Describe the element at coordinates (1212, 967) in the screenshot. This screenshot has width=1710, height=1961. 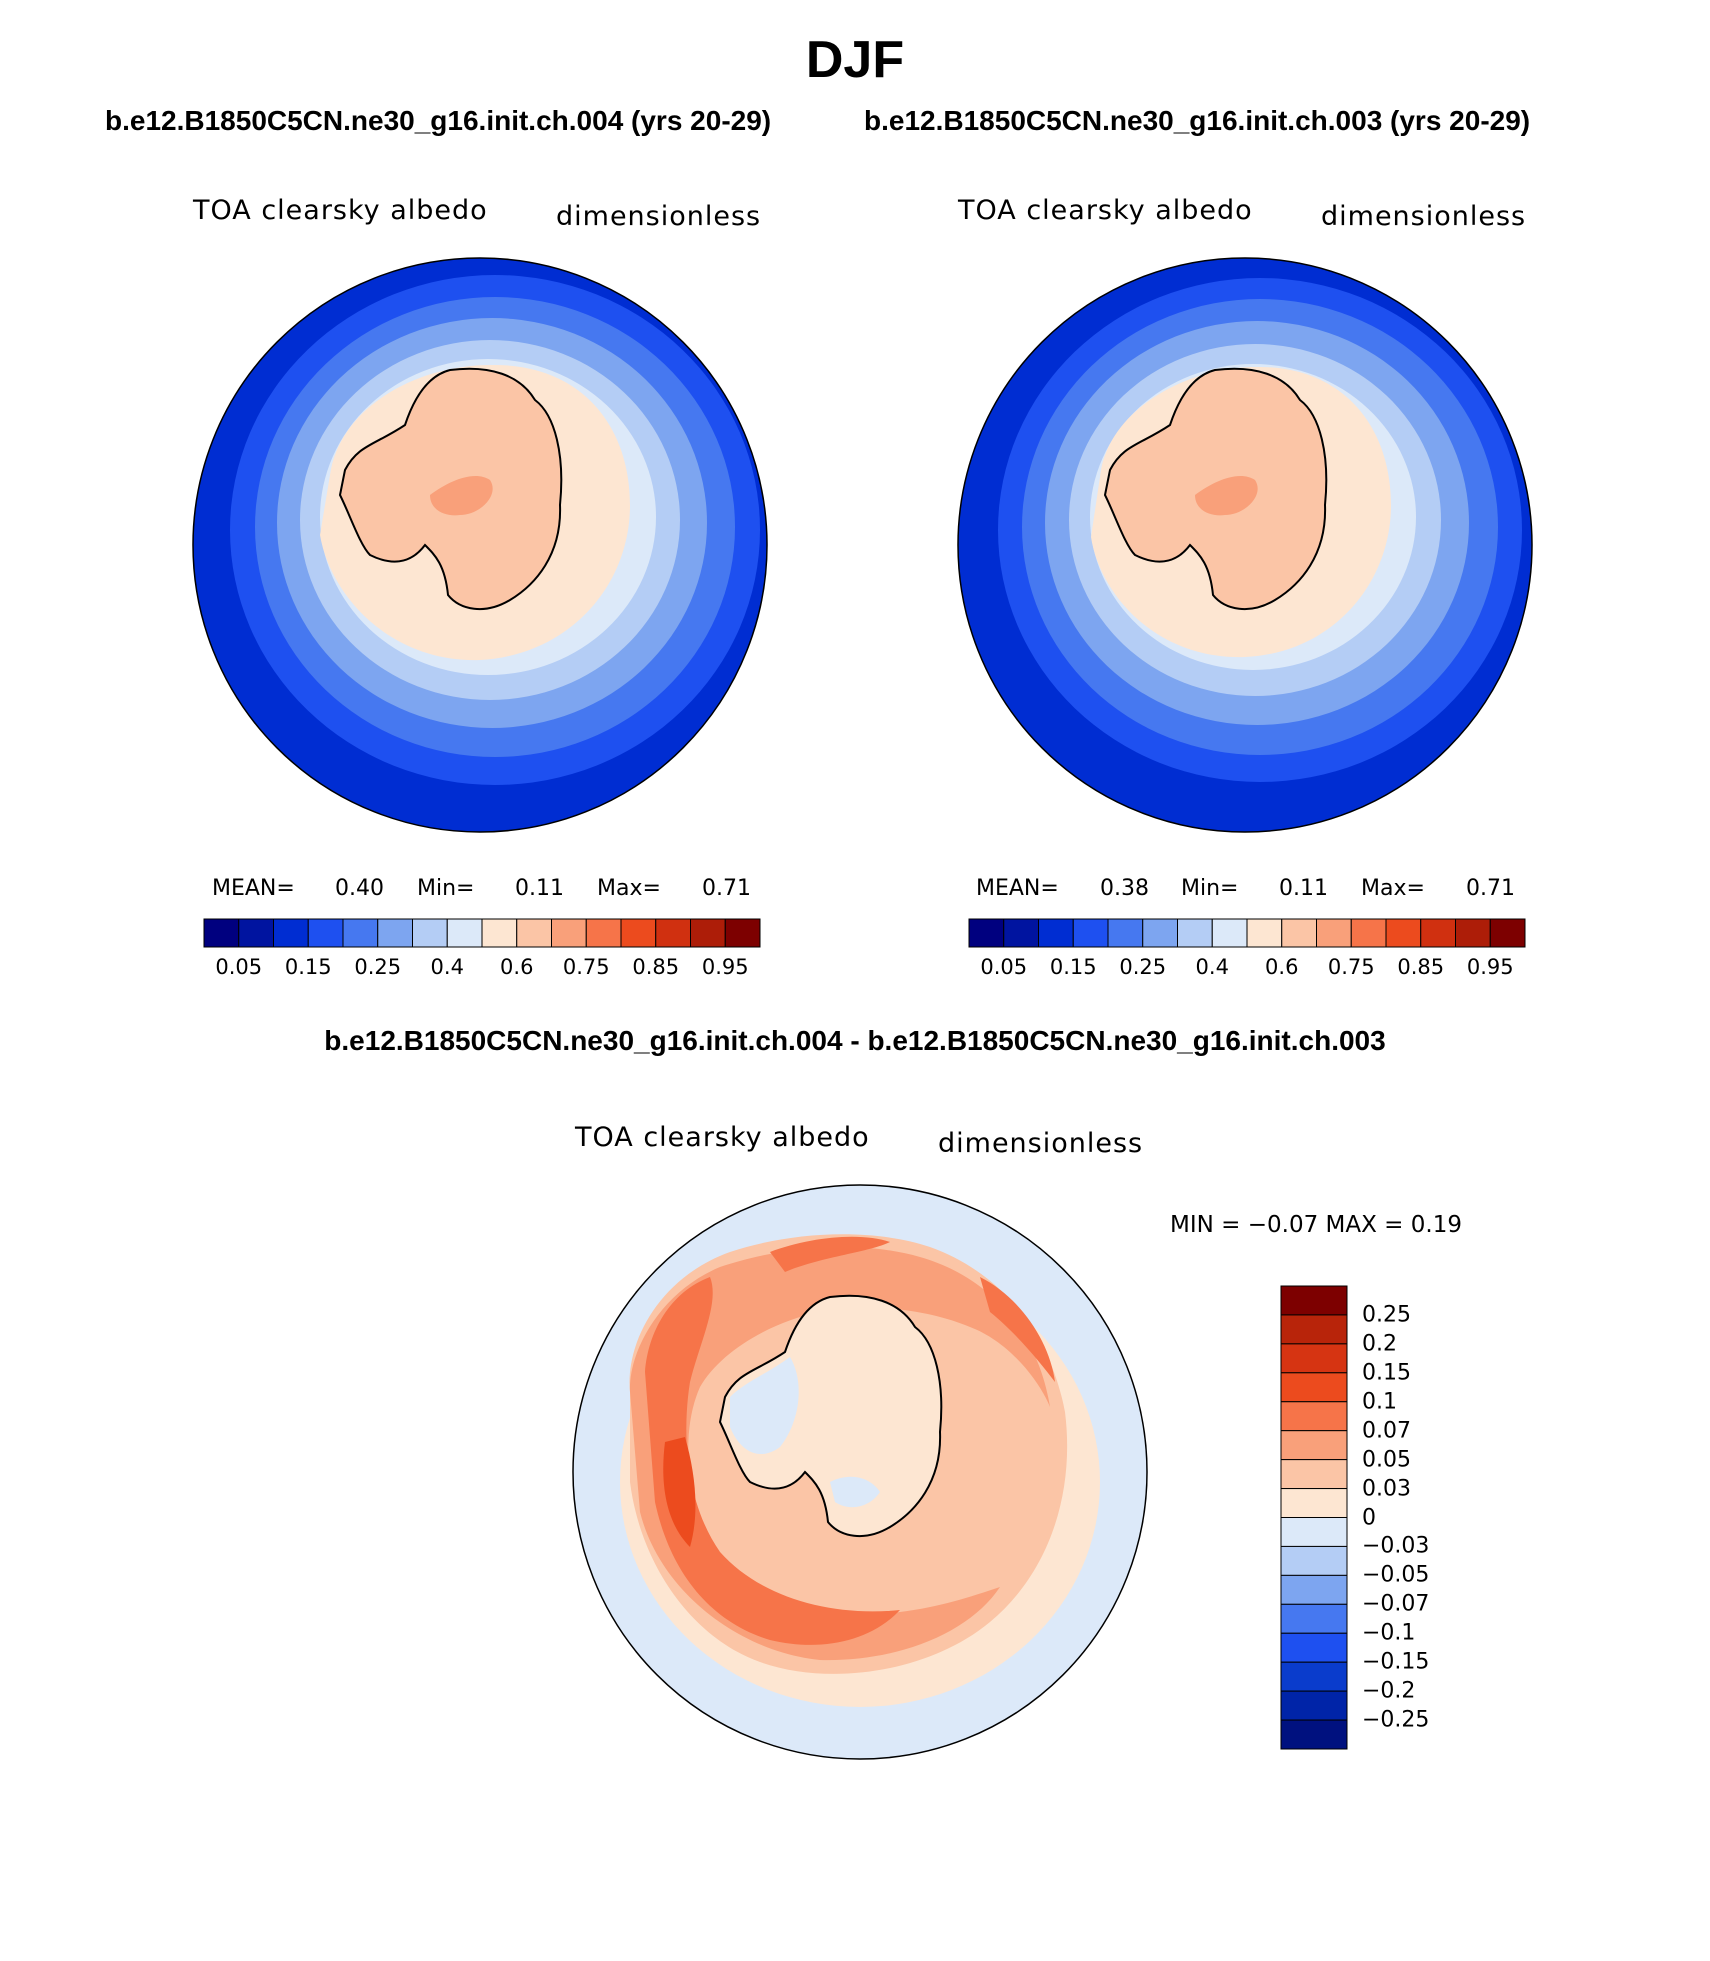
I see `panel2-colorbar-tick-label: 0.4` at that location.